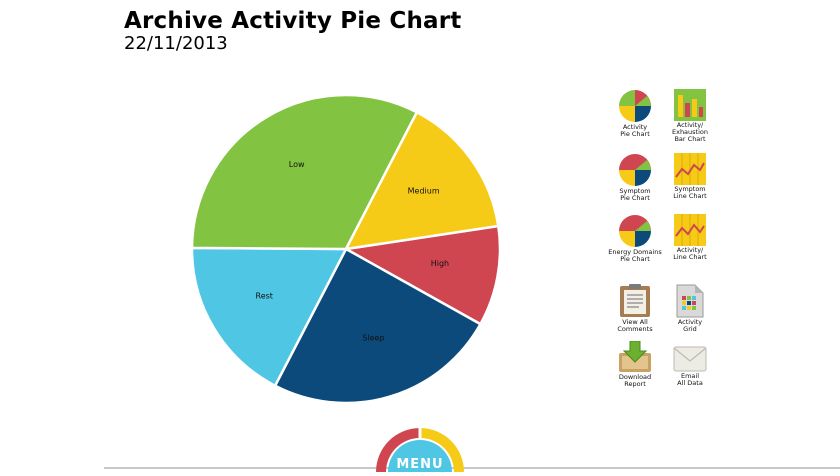  I want to click on bottom-divider, so click(472, 468).